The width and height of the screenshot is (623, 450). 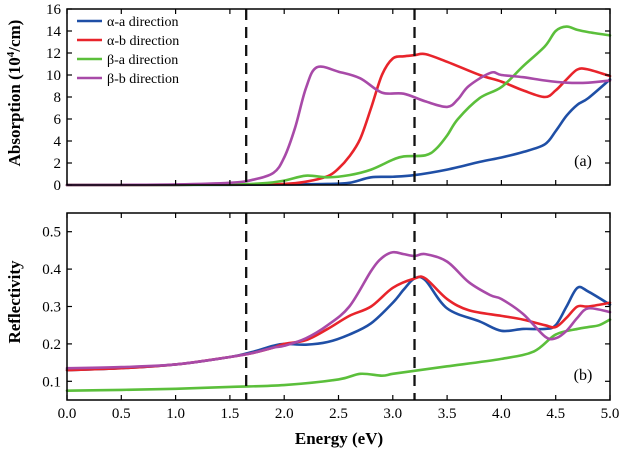 What do you see at coordinates (51, 233) in the screenshot?
I see `y-tick-label: 0.5` at bounding box center [51, 233].